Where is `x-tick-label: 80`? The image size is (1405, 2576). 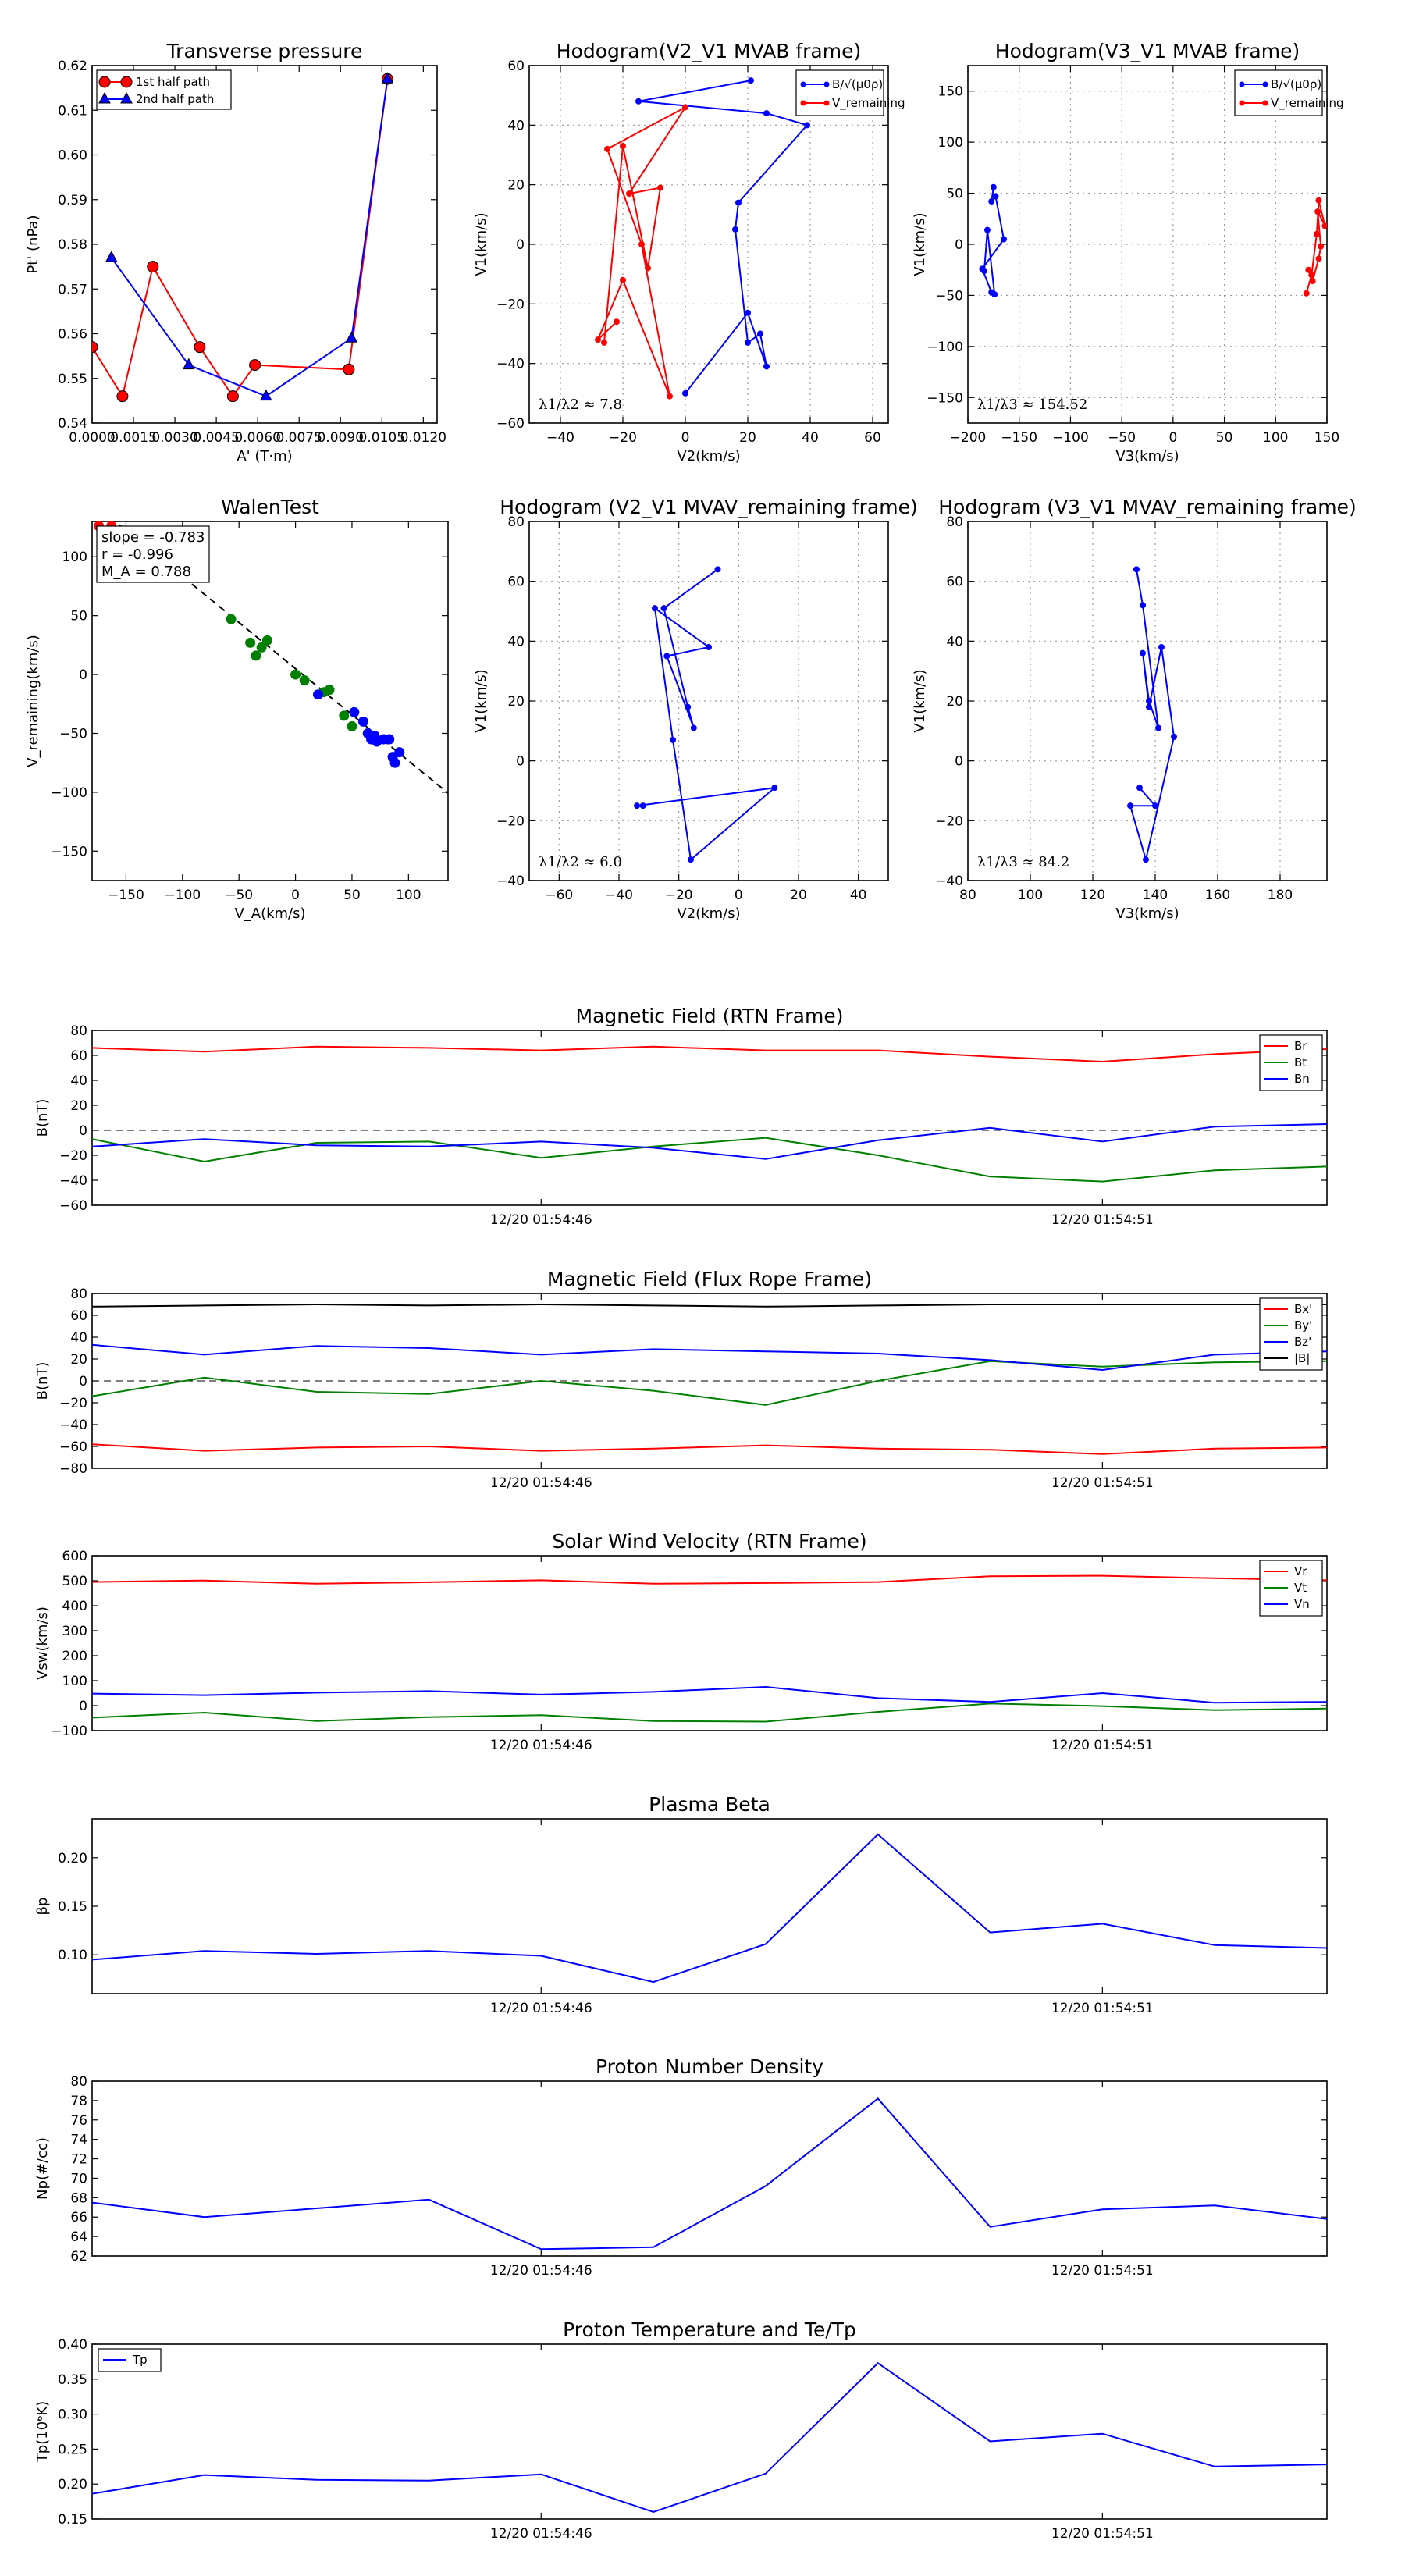
x-tick-label: 80 is located at coordinates (967, 895).